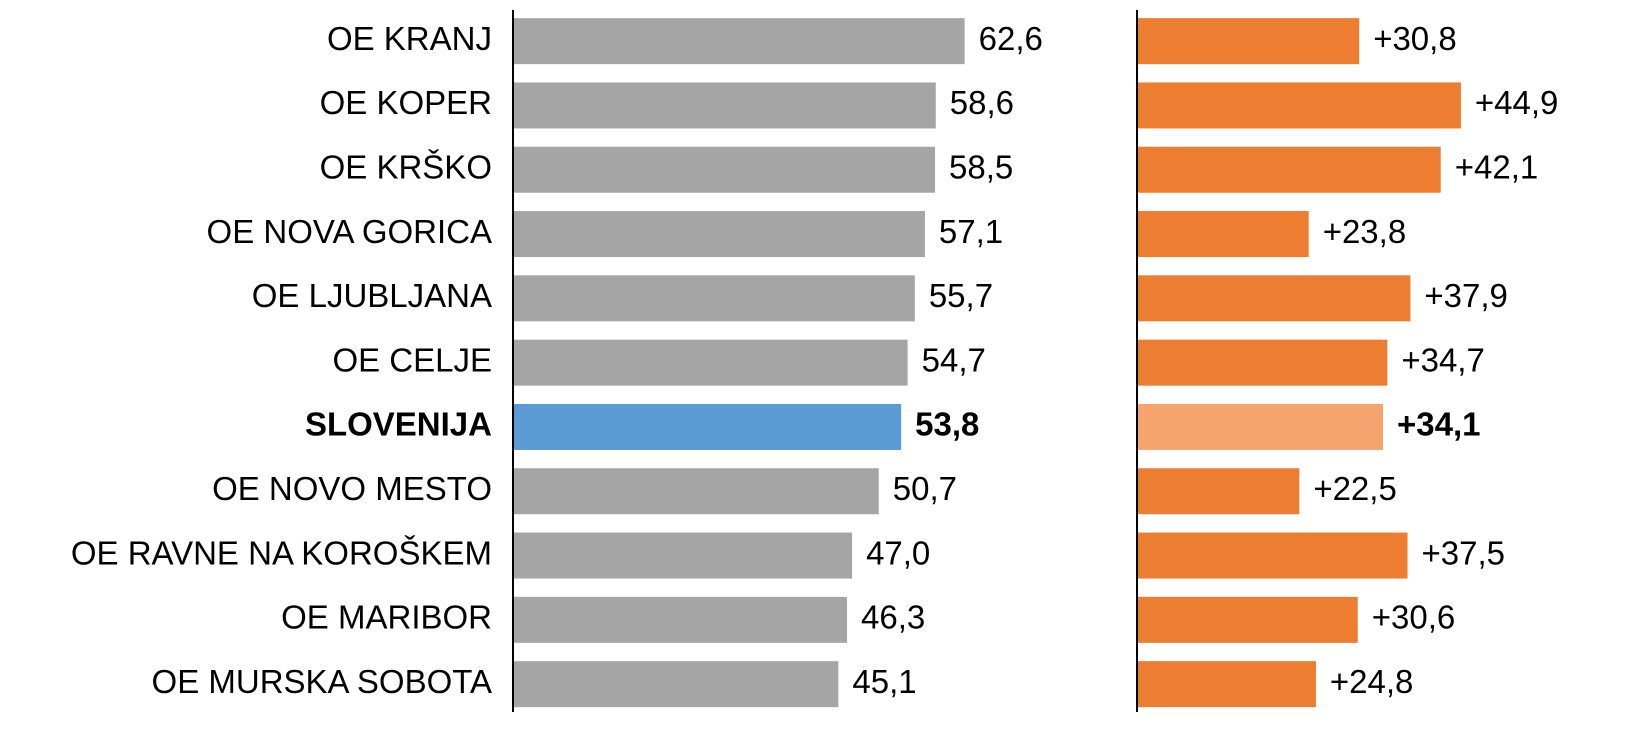  I want to click on data-label: +22,5, so click(1355, 488).